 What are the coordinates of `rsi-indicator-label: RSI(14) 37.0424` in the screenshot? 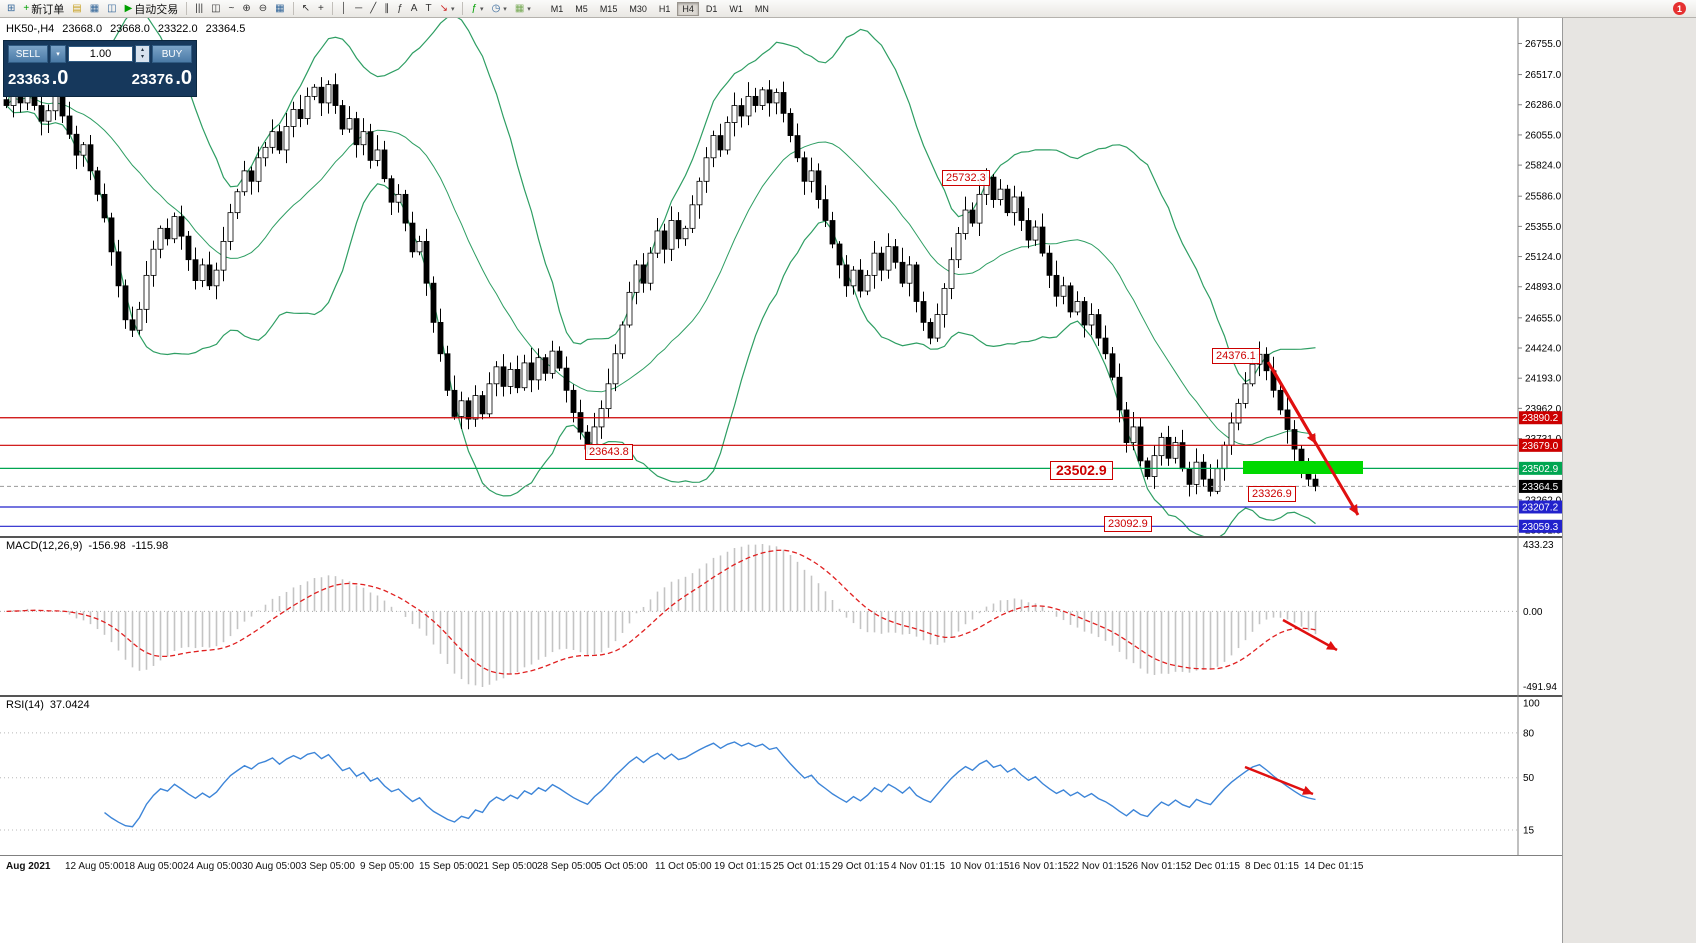 It's located at (48, 705).